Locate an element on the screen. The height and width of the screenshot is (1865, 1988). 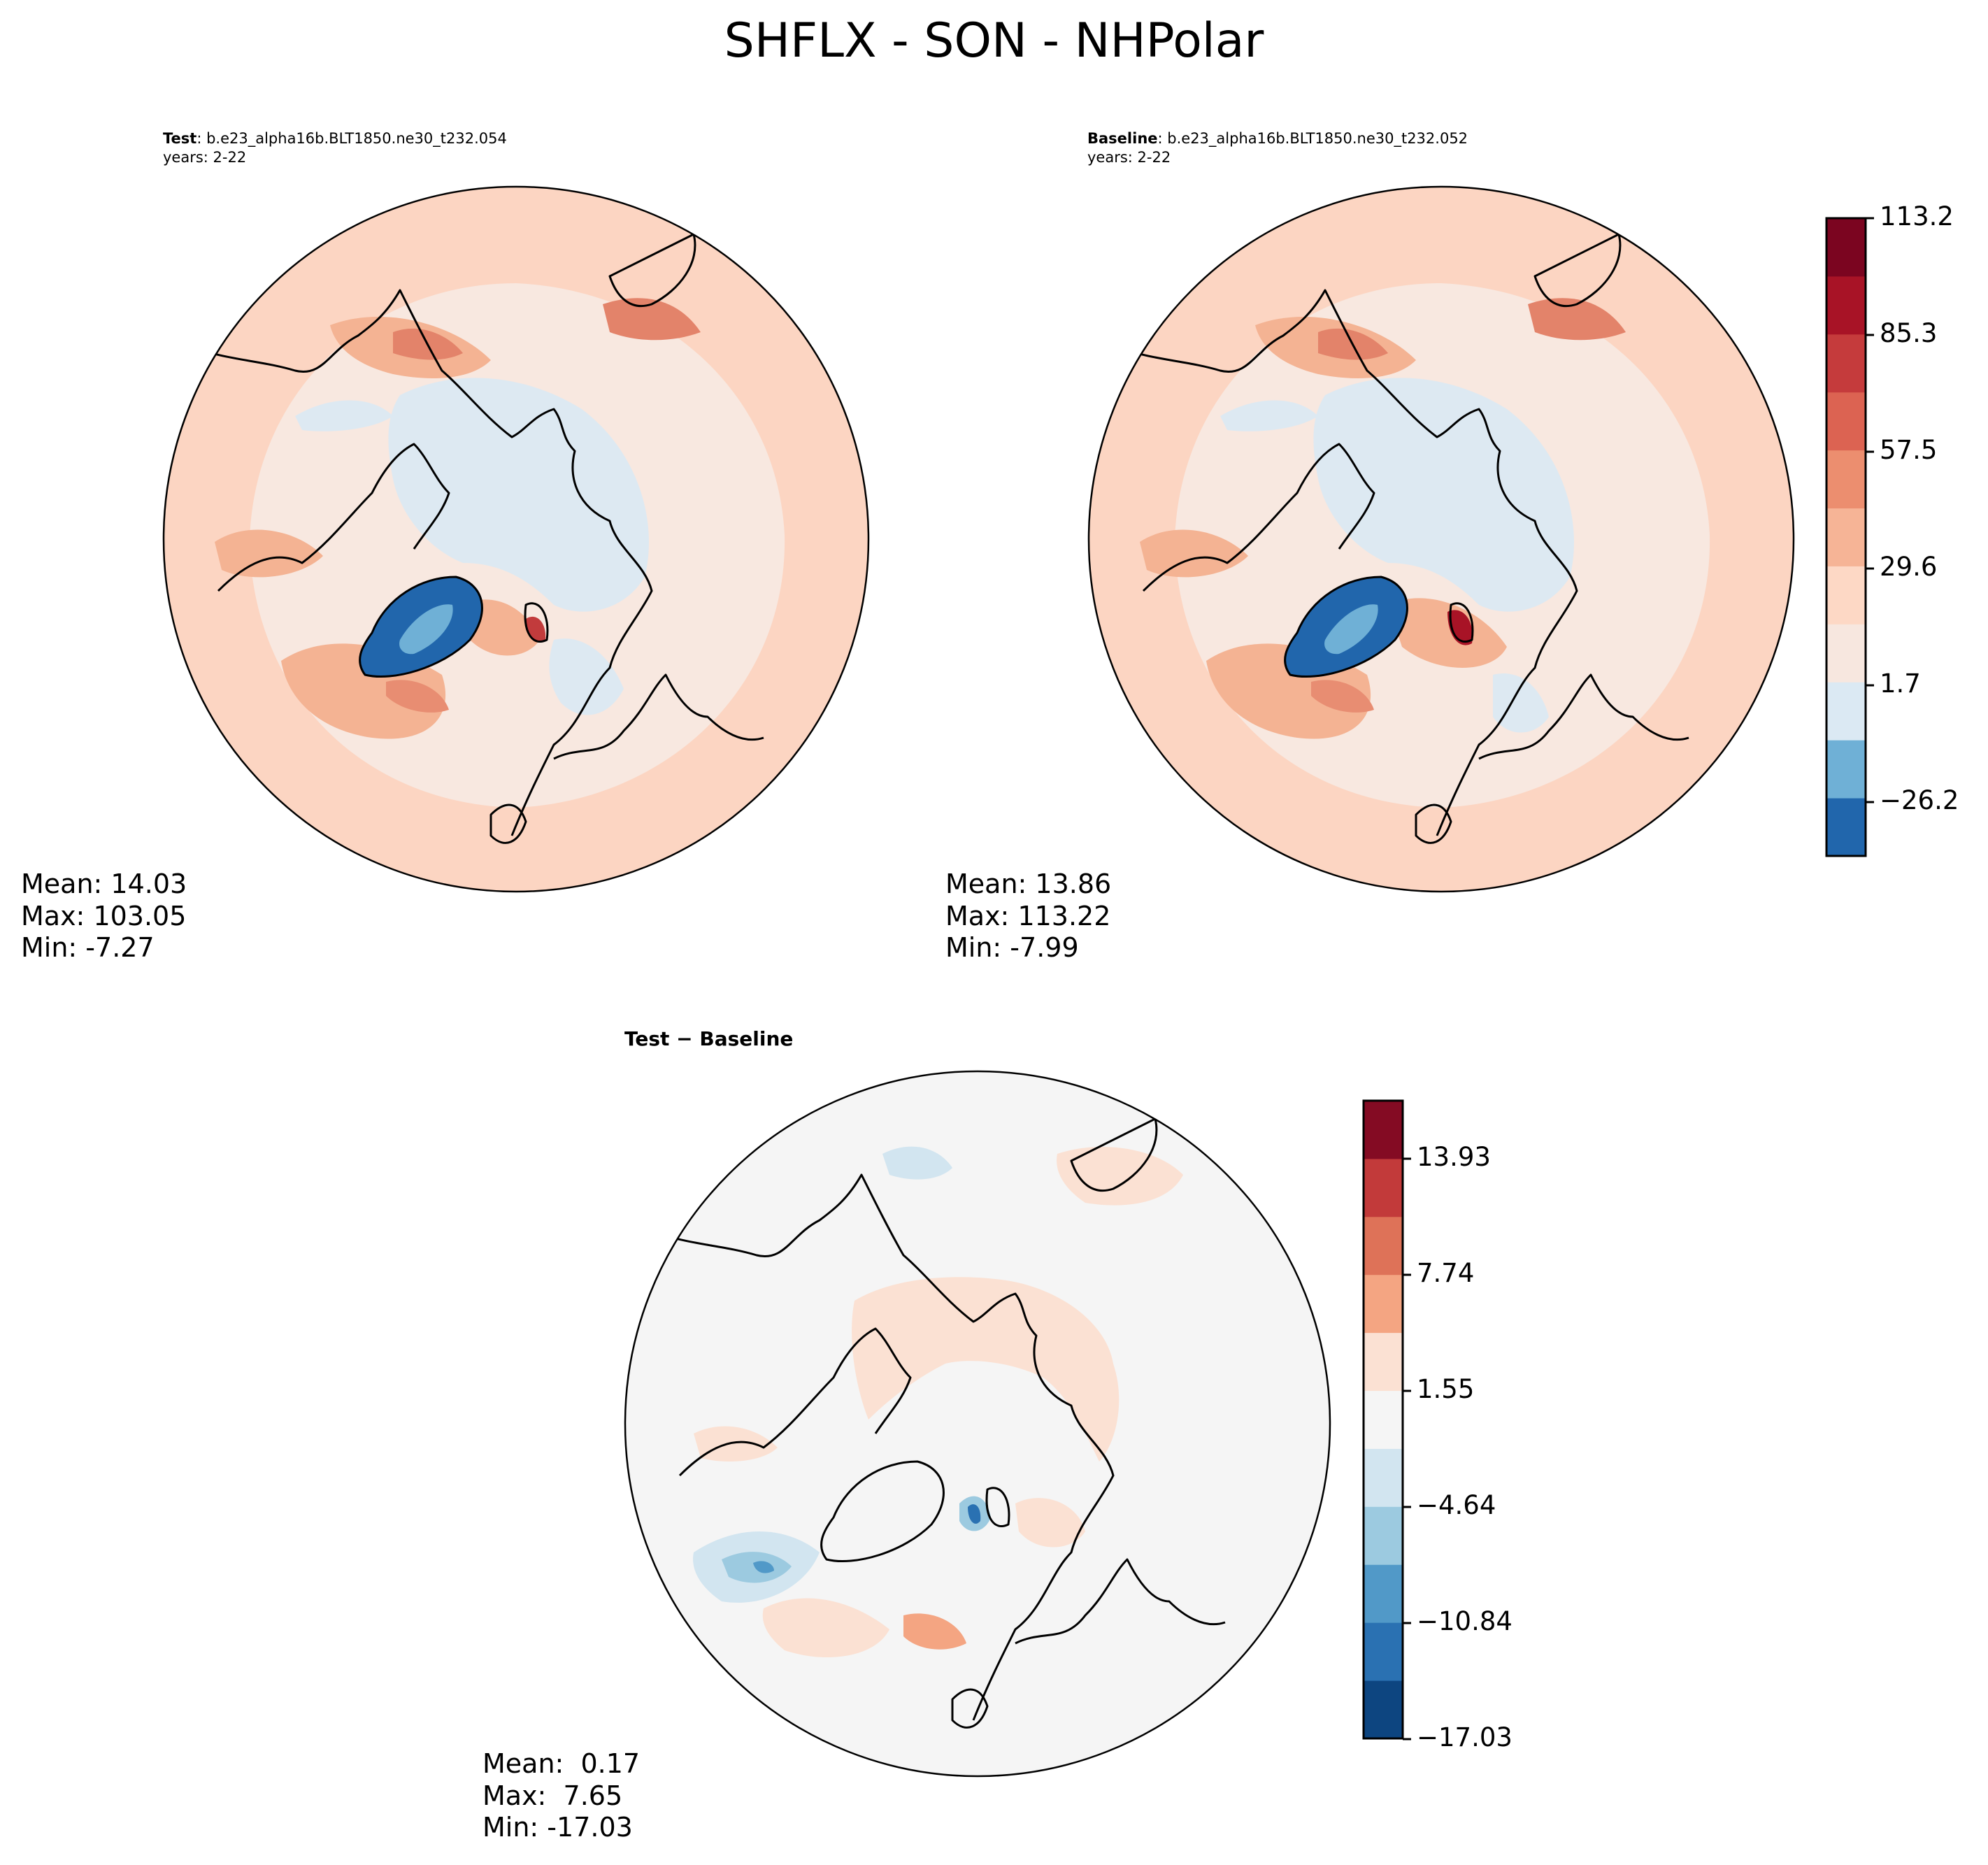
difference-stat-min: Min: -17.03 is located at coordinates (558, 1827).